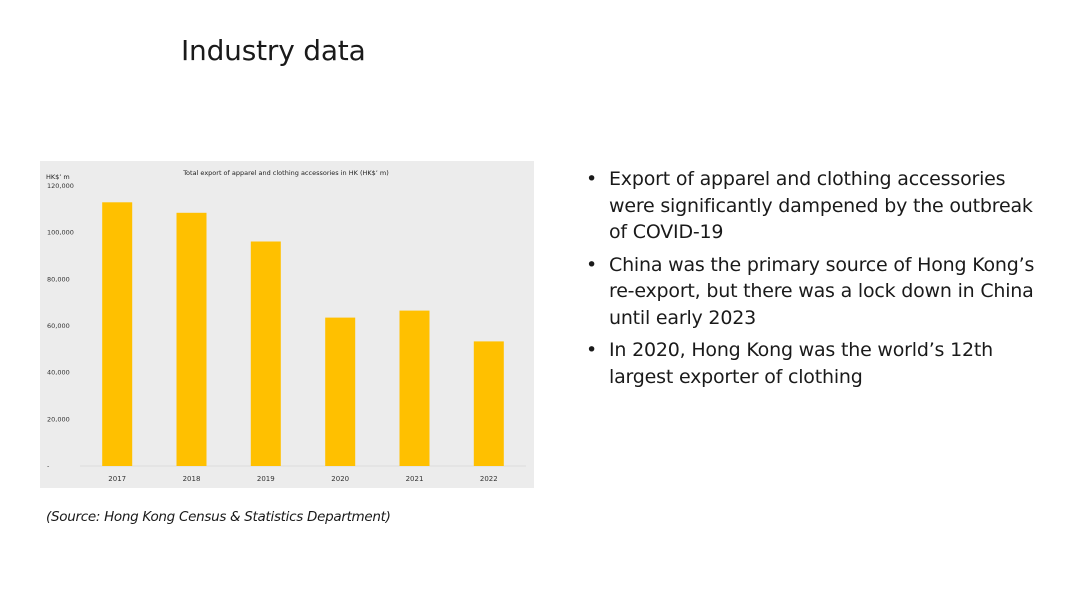 This screenshot has height=607, width=1080. Describe the element at coordinates (58, 279) in the screenshot. I see `y-tick-label: 80,000` at that location.